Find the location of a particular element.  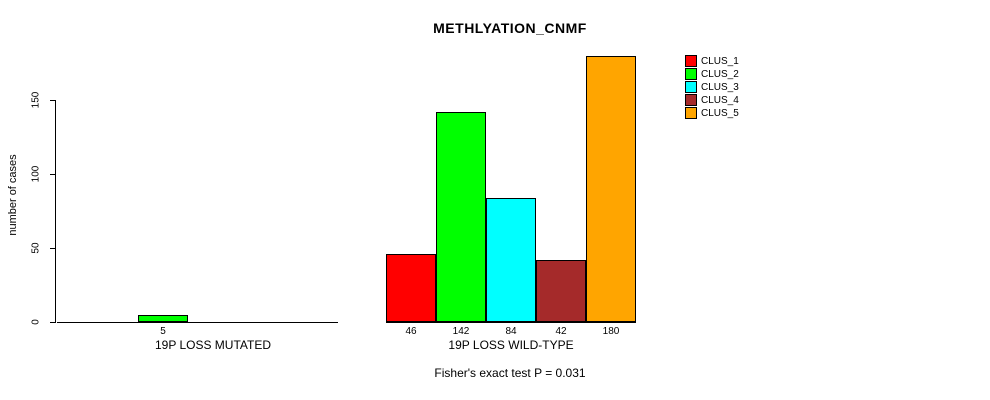

bar-value-label: 5 is located at coordinates (163, 331).